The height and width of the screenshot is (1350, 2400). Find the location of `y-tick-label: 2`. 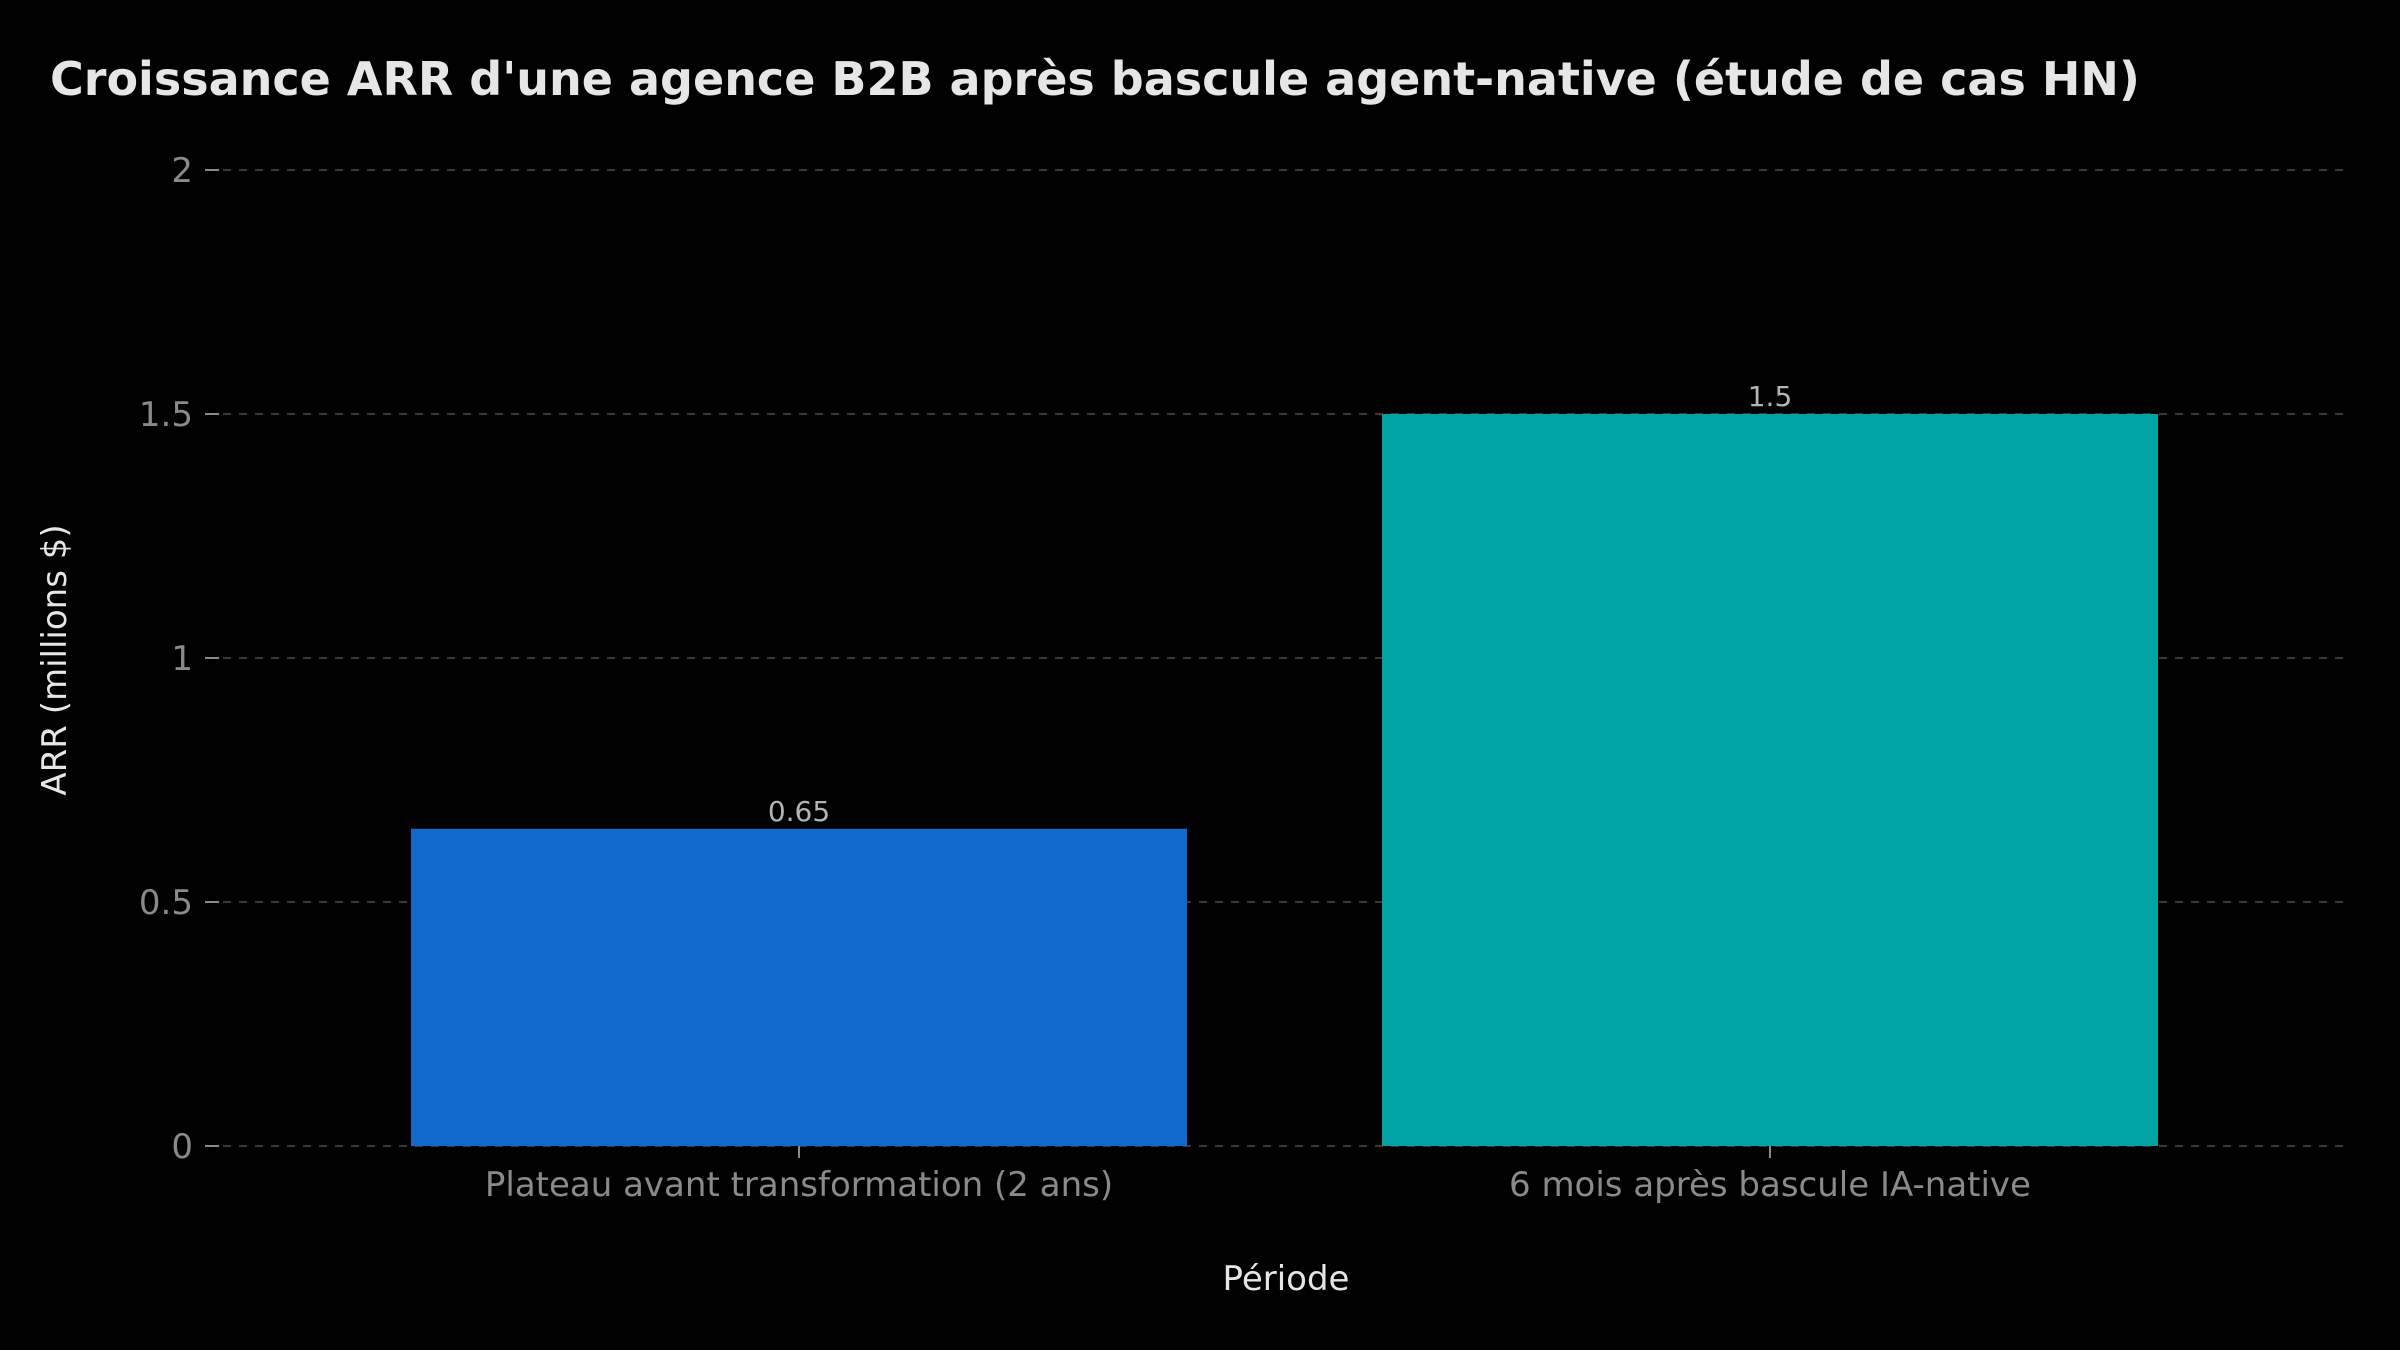

y-tick-label: 2 is located at coordinates (182, 171).